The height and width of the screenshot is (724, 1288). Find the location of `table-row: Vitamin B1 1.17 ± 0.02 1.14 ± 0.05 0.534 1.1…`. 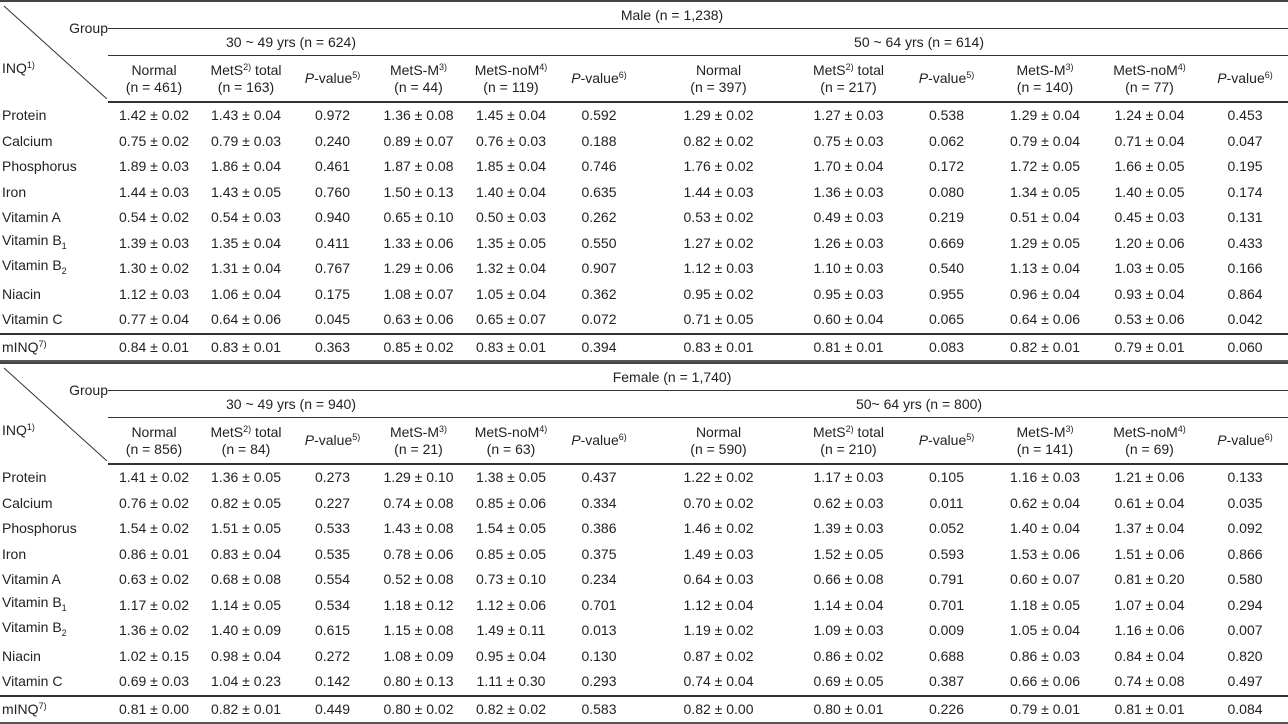

table-row: Vitamin B1 1.17 ± 0.02 1.14 ± 0.05 0.534 1.1… is located at coordinates (644, 606).